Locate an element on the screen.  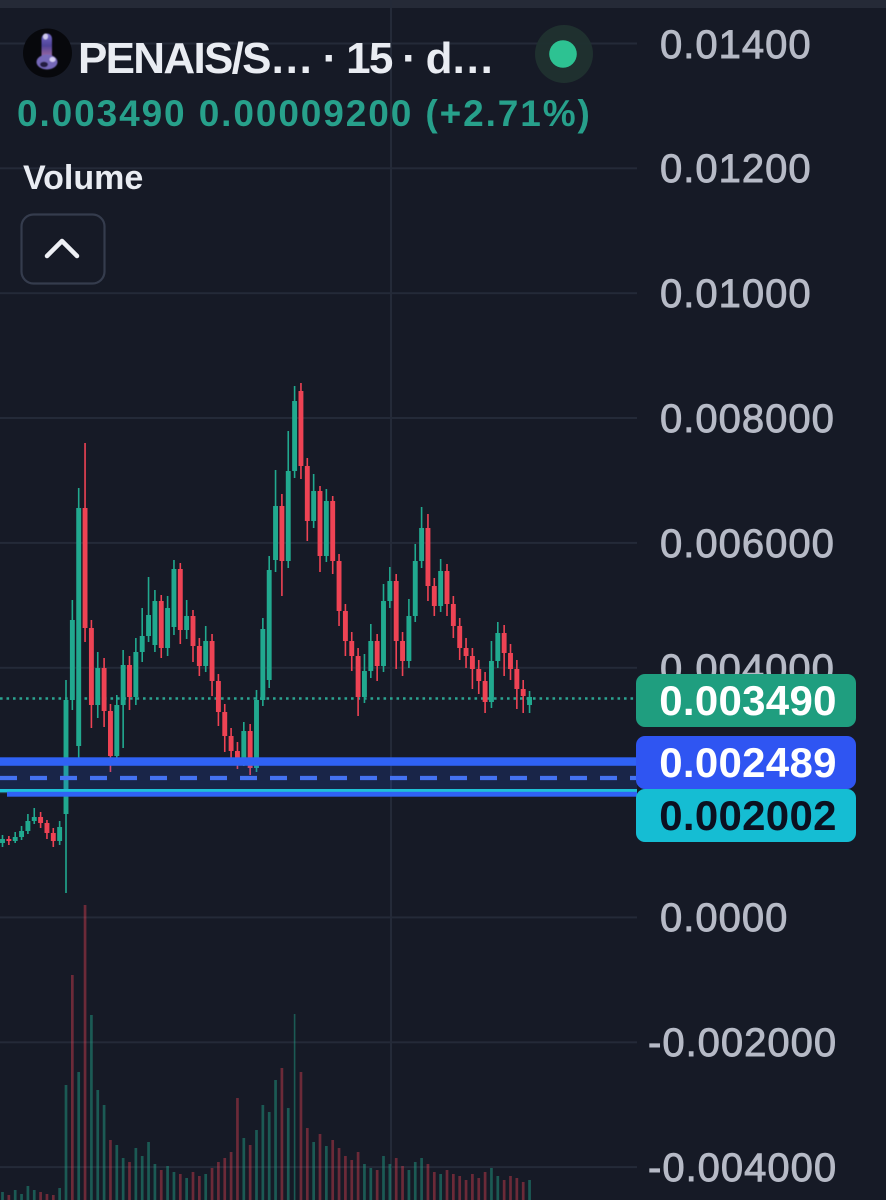
svg-text: 0.003490 is located at coordinates (748, 700).